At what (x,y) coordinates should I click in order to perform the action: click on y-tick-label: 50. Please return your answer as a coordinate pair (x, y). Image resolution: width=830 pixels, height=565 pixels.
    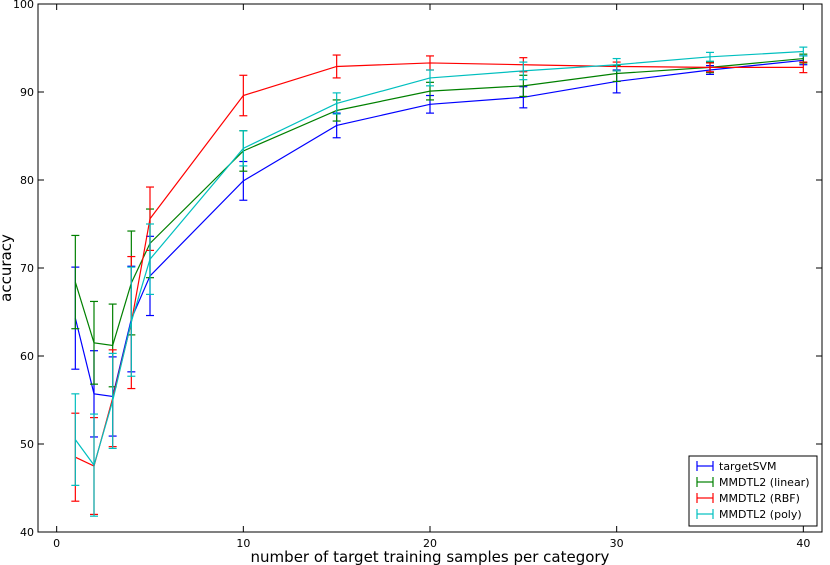
    Looking at the image, I should click on (27, 444).